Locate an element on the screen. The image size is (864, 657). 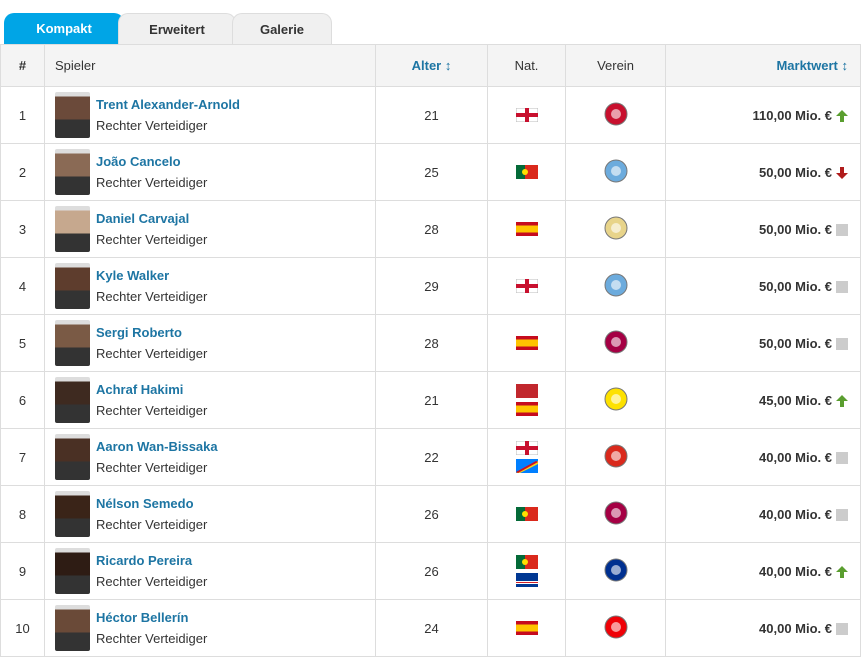
cell: 24 is located at coordinates (431, 628).